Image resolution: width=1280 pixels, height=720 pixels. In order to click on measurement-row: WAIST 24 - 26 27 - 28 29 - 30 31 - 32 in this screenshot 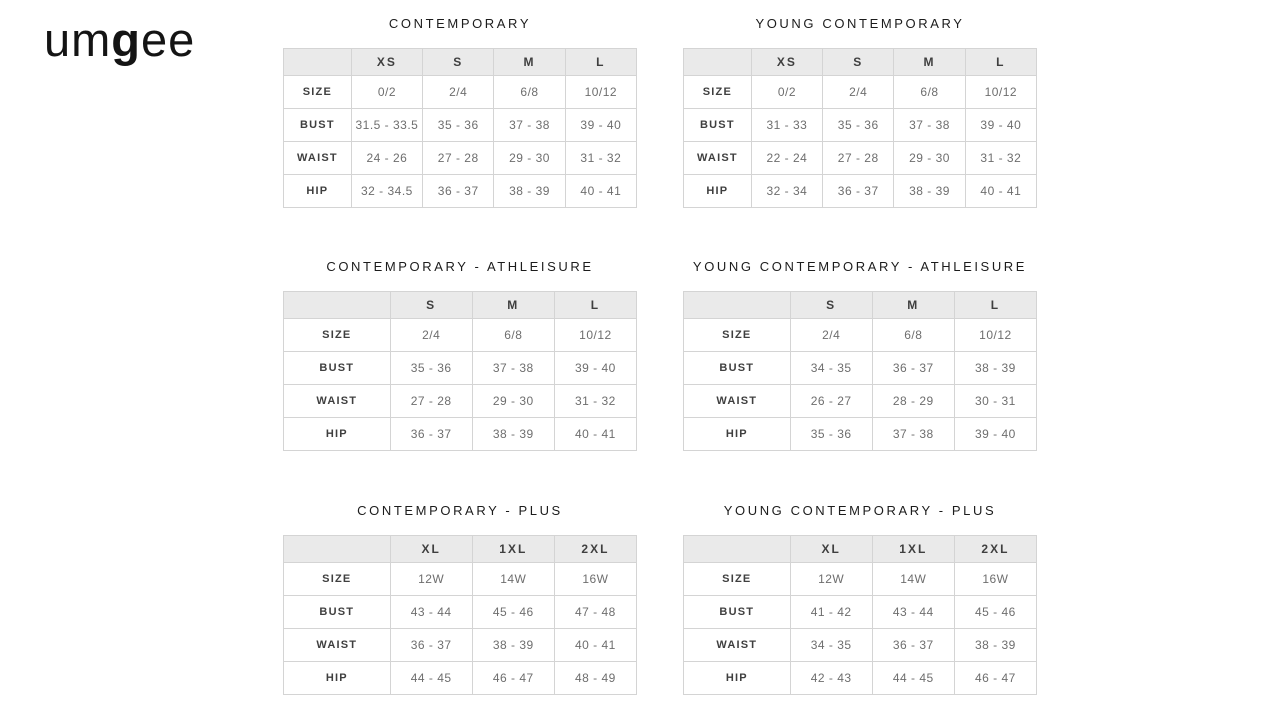, I will do `click(460, 158)`.